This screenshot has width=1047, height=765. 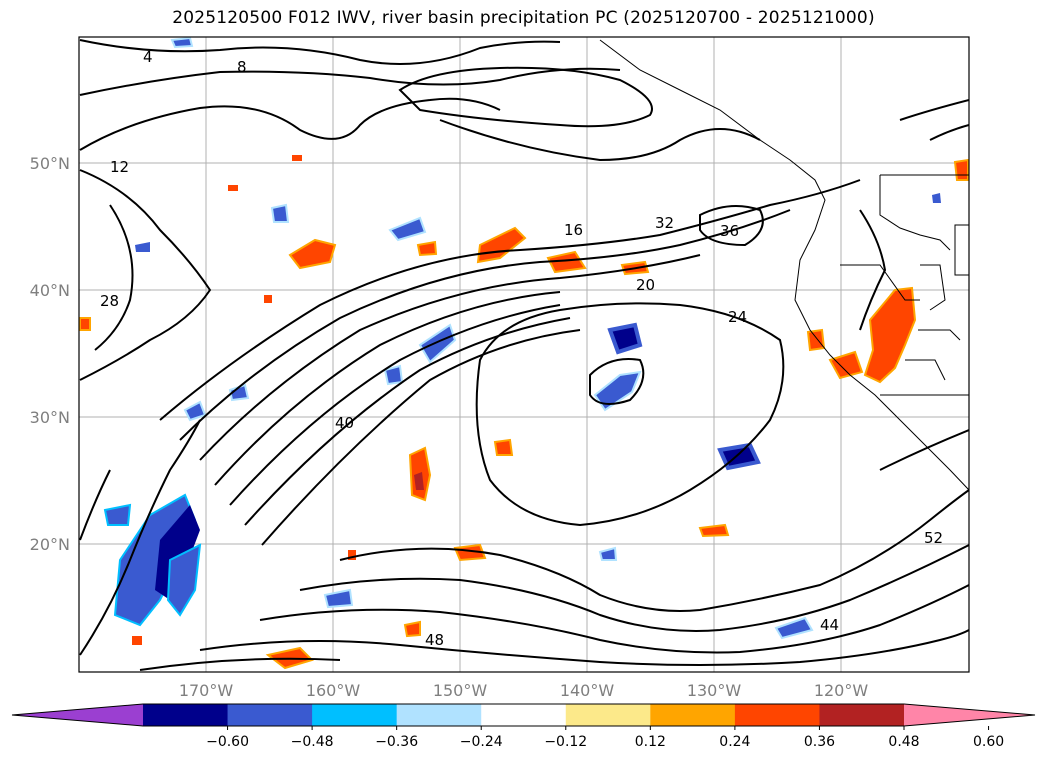 I want to click on lon-label-150w: 150°W, so click(x=460, y=690).